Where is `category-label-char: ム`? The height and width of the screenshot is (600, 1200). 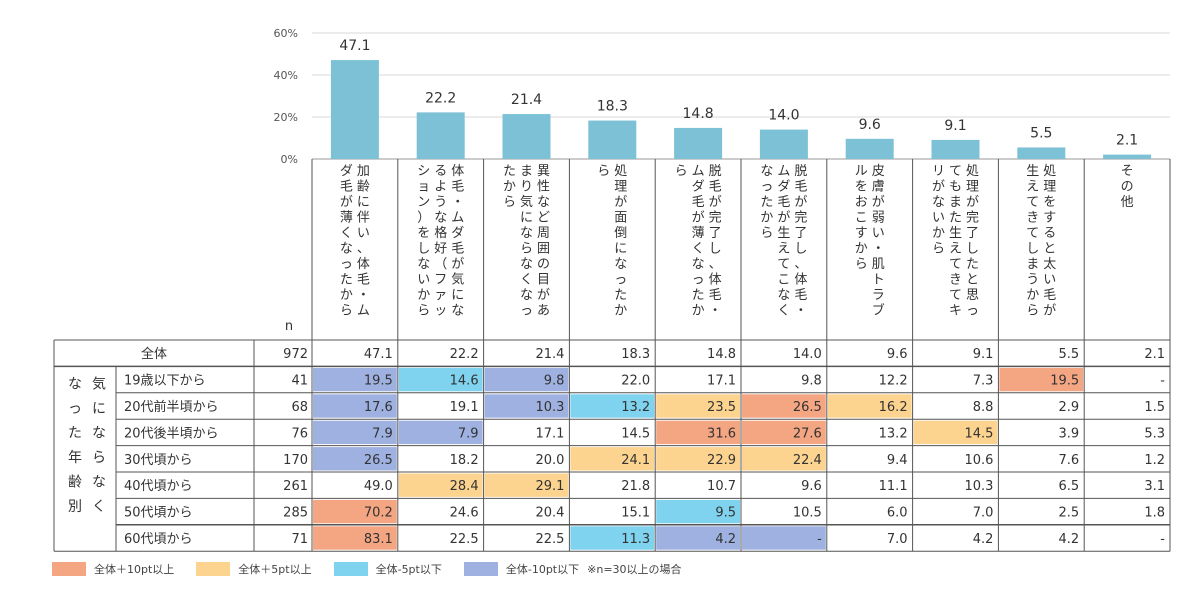 category-label-char: ム is located at coordinates (698, 171).